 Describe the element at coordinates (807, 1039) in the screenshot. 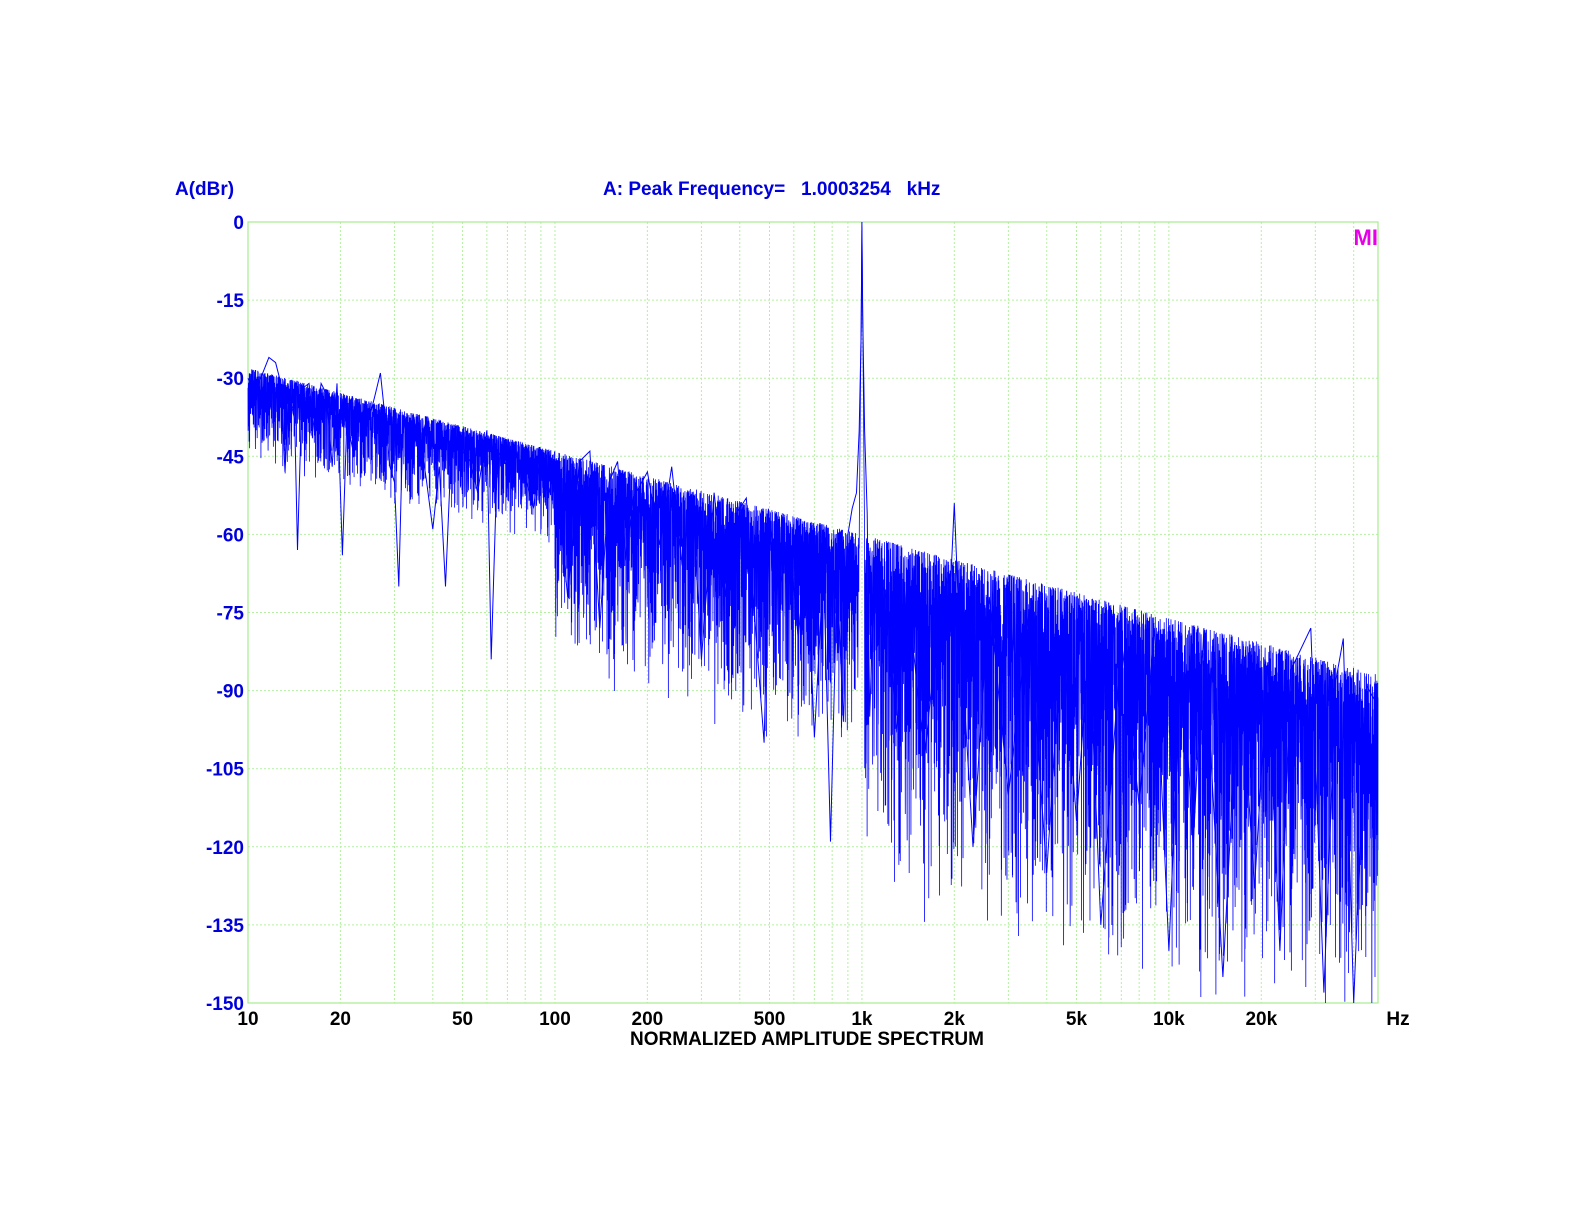

I see `x-axis-label: NORMALIZED AMPLITUDE SPECTRUM` at that location.